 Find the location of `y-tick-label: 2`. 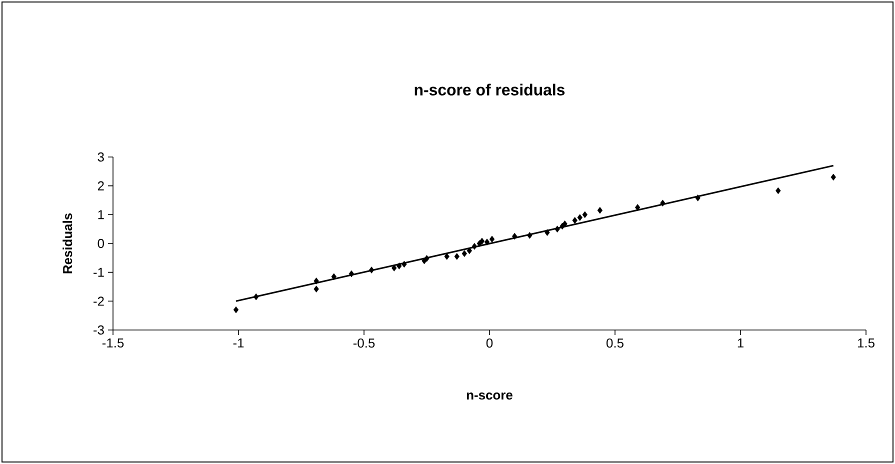

y-tick-label: 2 is located at coordinates (101, 185).